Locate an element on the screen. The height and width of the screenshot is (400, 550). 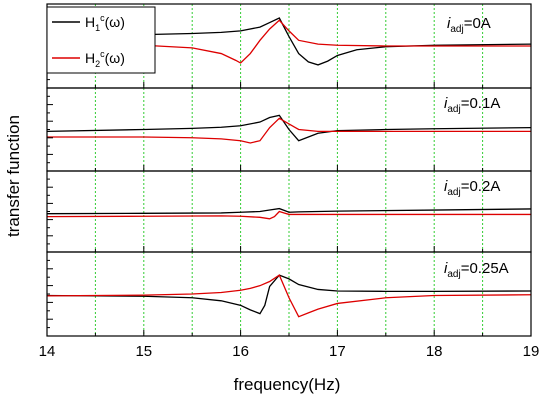
x-tick-label: 17 is located at coordinates (337, 351).